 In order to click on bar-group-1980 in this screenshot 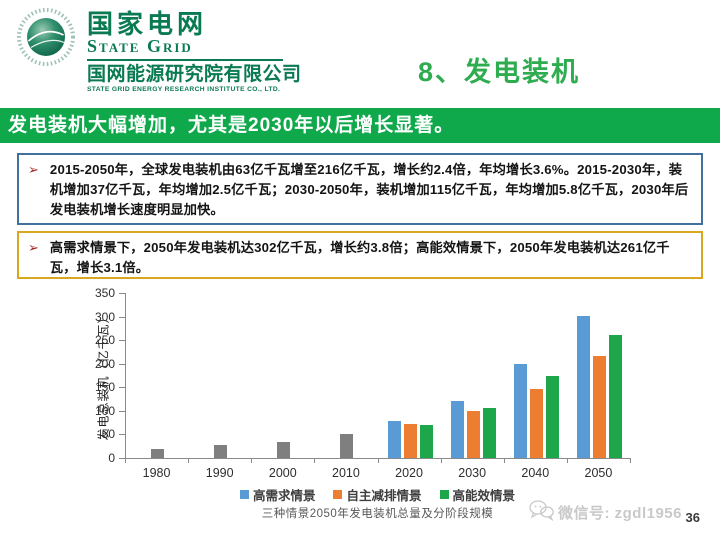, I will do `click(157, 375)`.